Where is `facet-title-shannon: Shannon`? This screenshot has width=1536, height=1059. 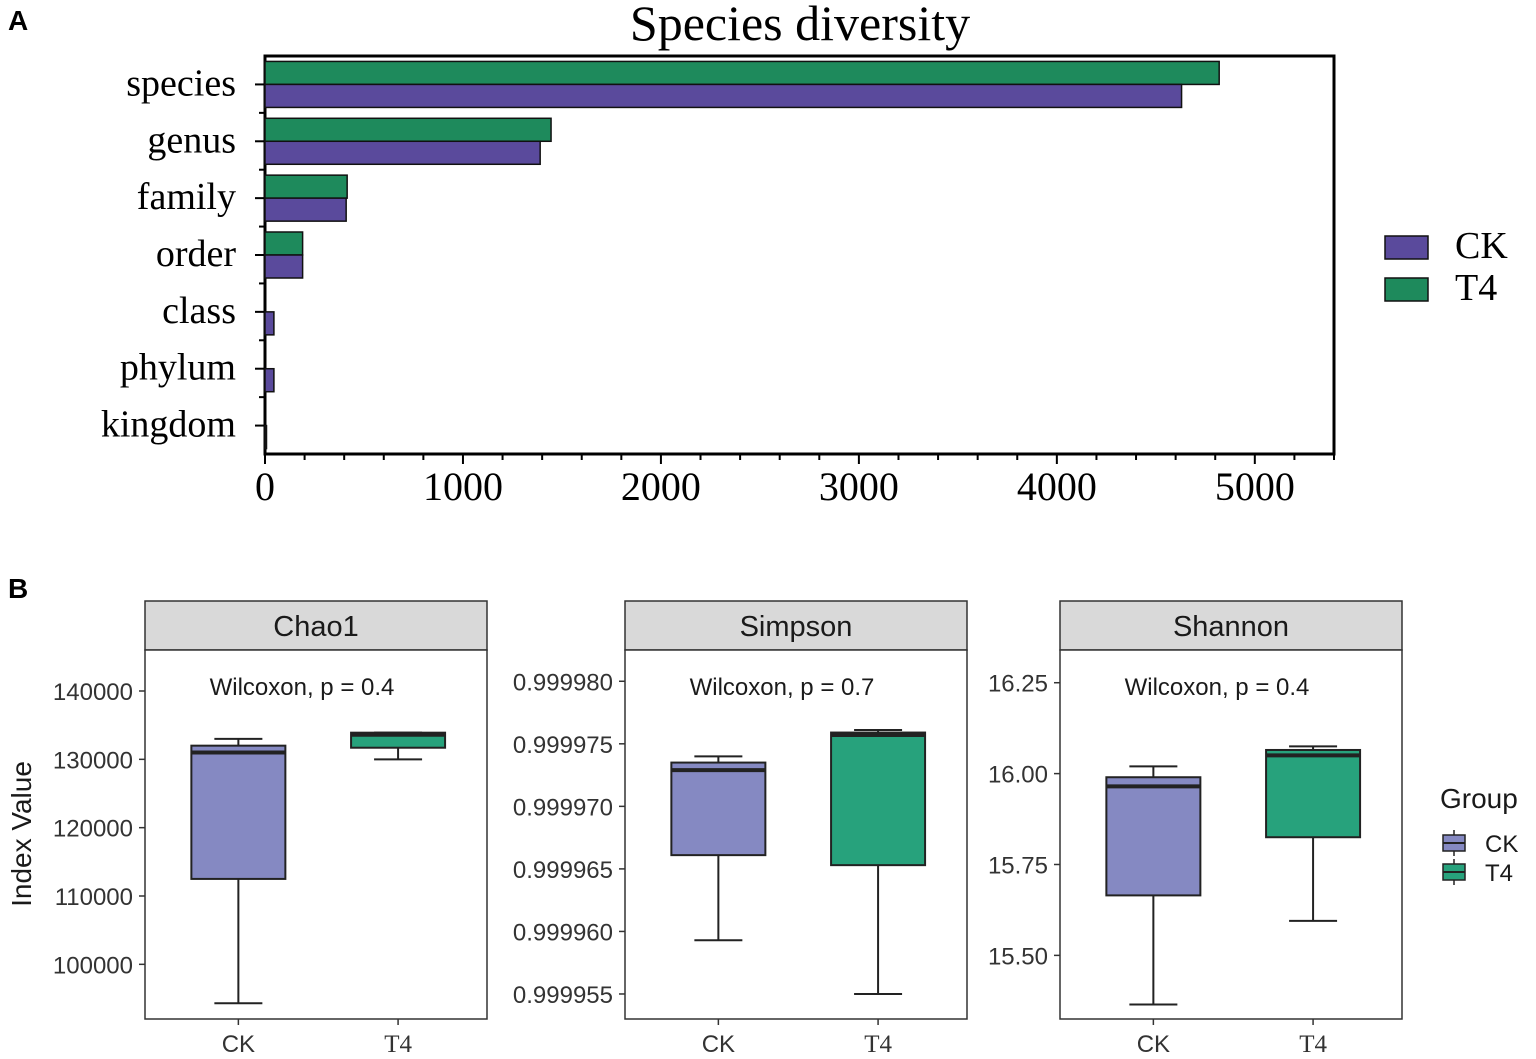 facet-title-shannon: Shannon is located at coordinates (1231, 627).